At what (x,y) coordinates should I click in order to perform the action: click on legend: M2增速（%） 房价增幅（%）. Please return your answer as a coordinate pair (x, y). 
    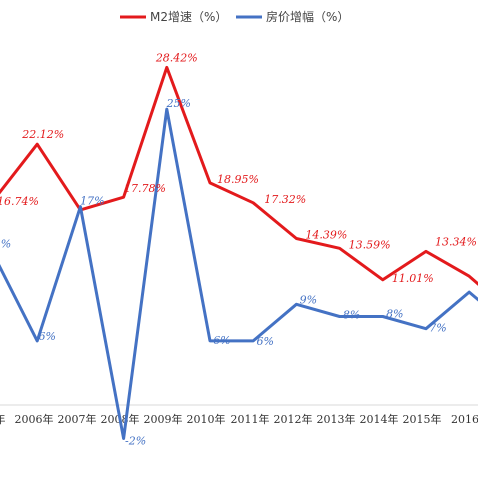
    Looking at the image, I should click on (234, 16).